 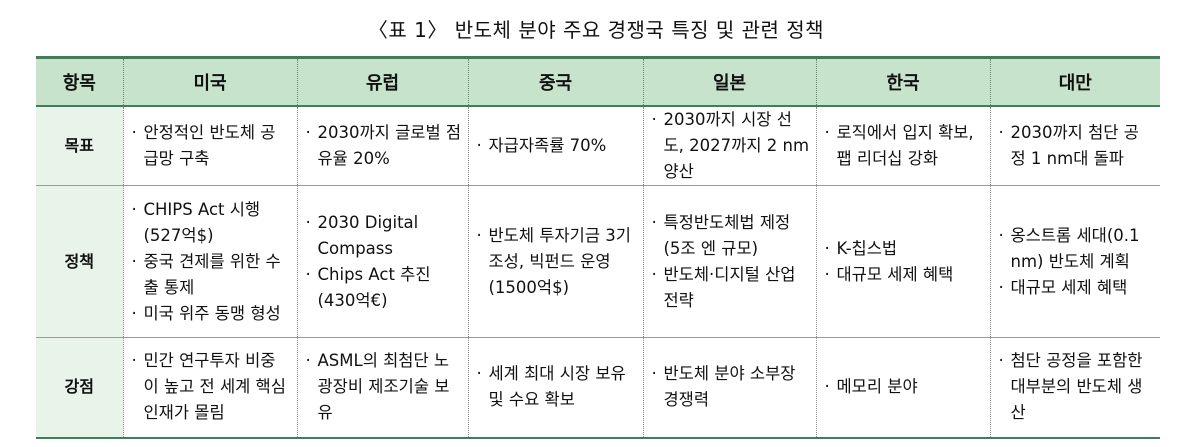 I want to click on cell-goal-japan: 2030까지 시장 선도, 2027까지 2 nm 양산, so click(x=729, y=146).